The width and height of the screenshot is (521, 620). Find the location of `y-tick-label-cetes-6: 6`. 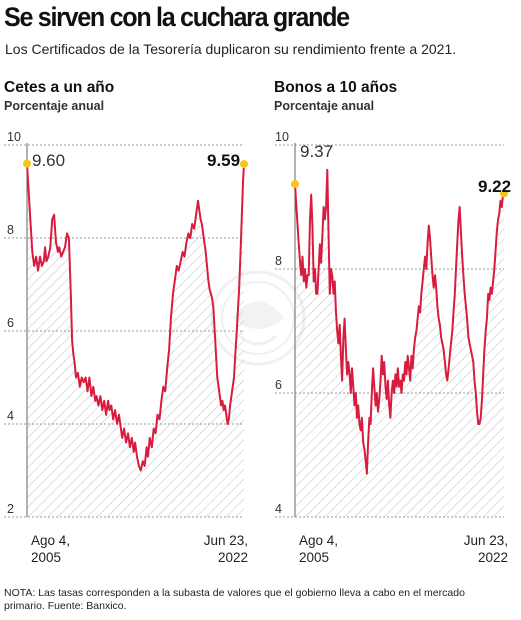

y-tick-label-cetes-6: 6 is located at coordinates (10, 323).